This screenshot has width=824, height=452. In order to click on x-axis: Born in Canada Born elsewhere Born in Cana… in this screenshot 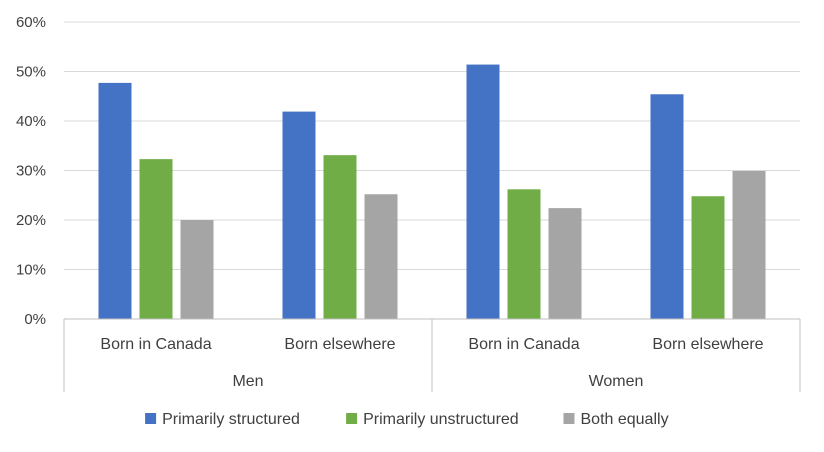, I will do `click(432, 355)`.